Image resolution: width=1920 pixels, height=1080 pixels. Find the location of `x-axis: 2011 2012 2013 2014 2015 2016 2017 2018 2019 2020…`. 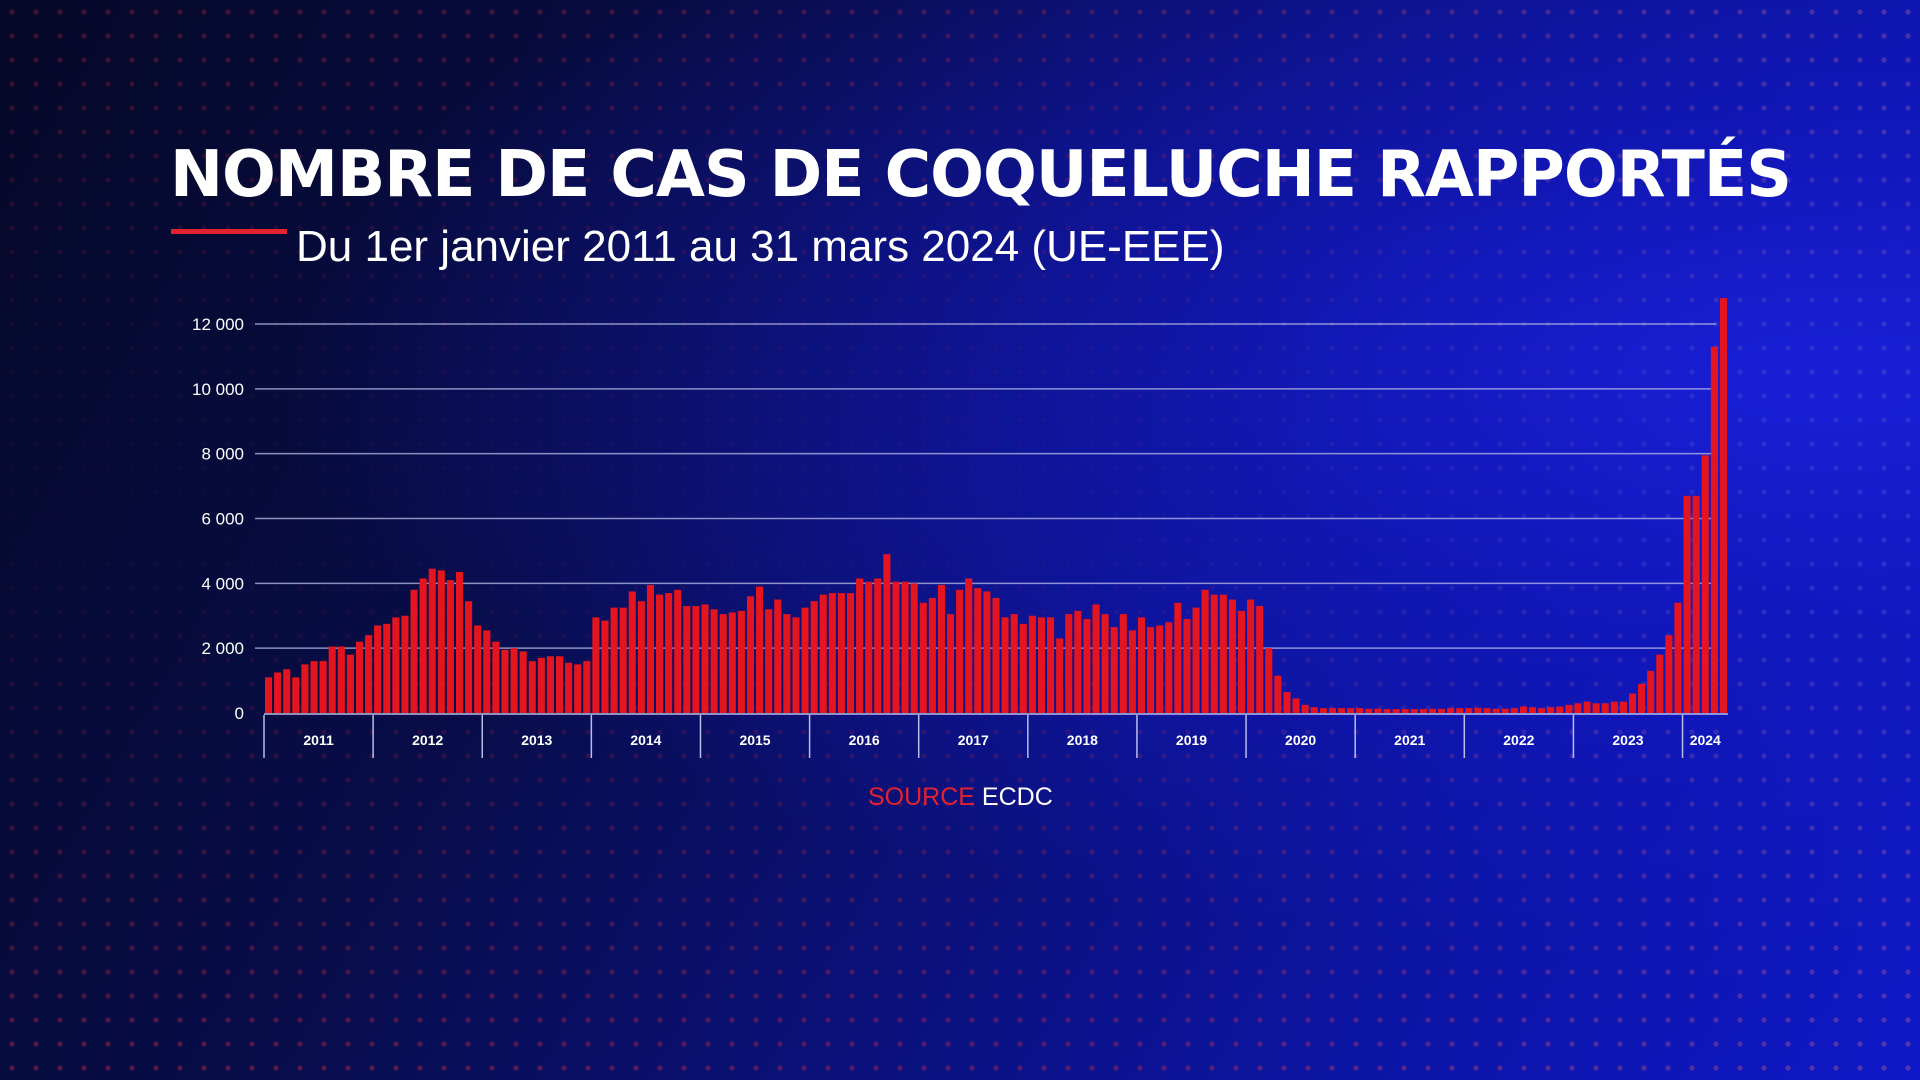

x-axis: 2011 2012 2013 2014 2015 2016 2017 2018 2019 2020… is located at coordinates (995, 735).